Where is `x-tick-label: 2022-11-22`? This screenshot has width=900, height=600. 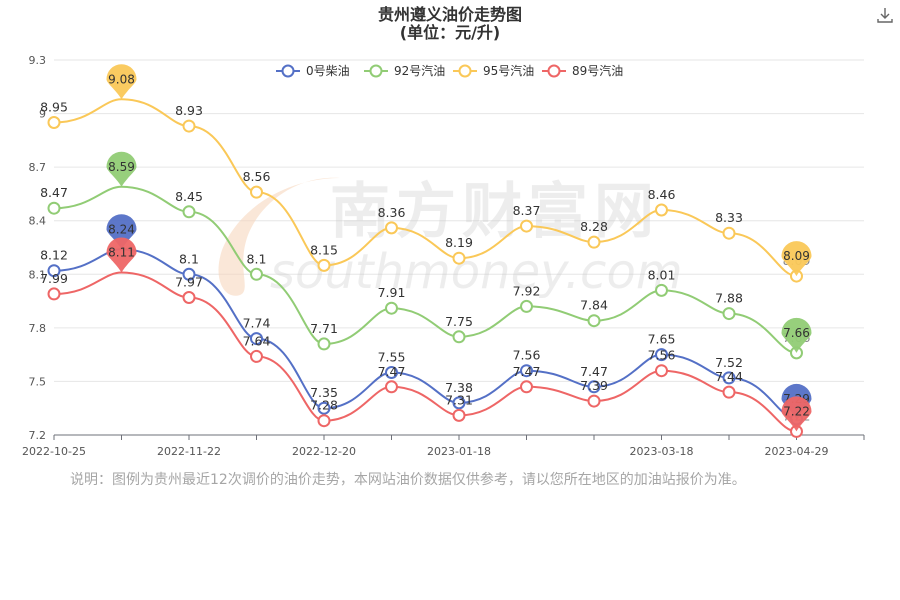
x-tick-label: 2022-11-22 is located at coordinates (189, 451).